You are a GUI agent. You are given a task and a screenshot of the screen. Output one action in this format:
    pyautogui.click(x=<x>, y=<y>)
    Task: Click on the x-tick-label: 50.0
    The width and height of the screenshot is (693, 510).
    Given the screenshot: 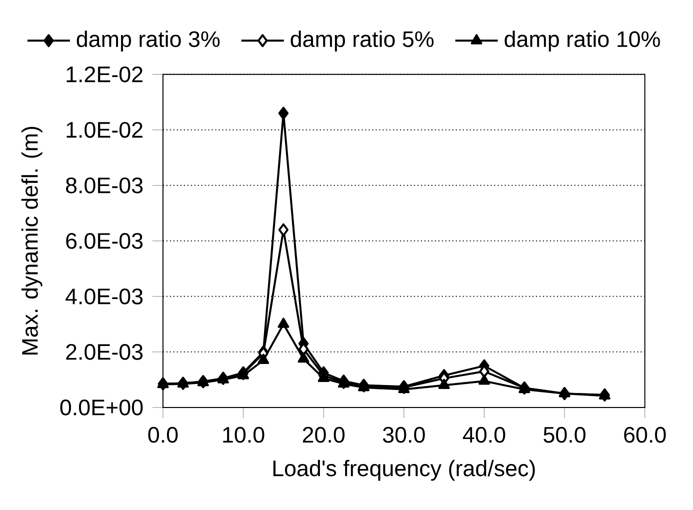 What is the action you would take?
    pyautogui.click(x=565, y=434)
    